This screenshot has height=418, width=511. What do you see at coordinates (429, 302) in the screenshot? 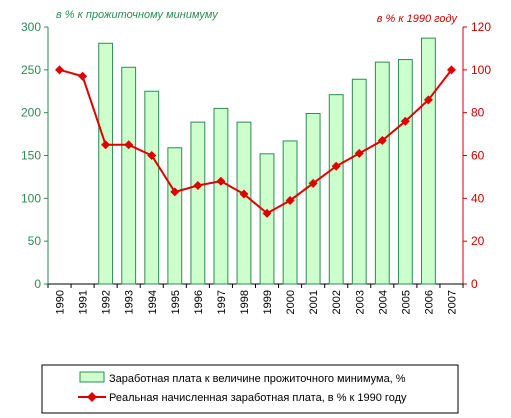
I see `x-tick-label: 2006` at bounding box center [429, 302].